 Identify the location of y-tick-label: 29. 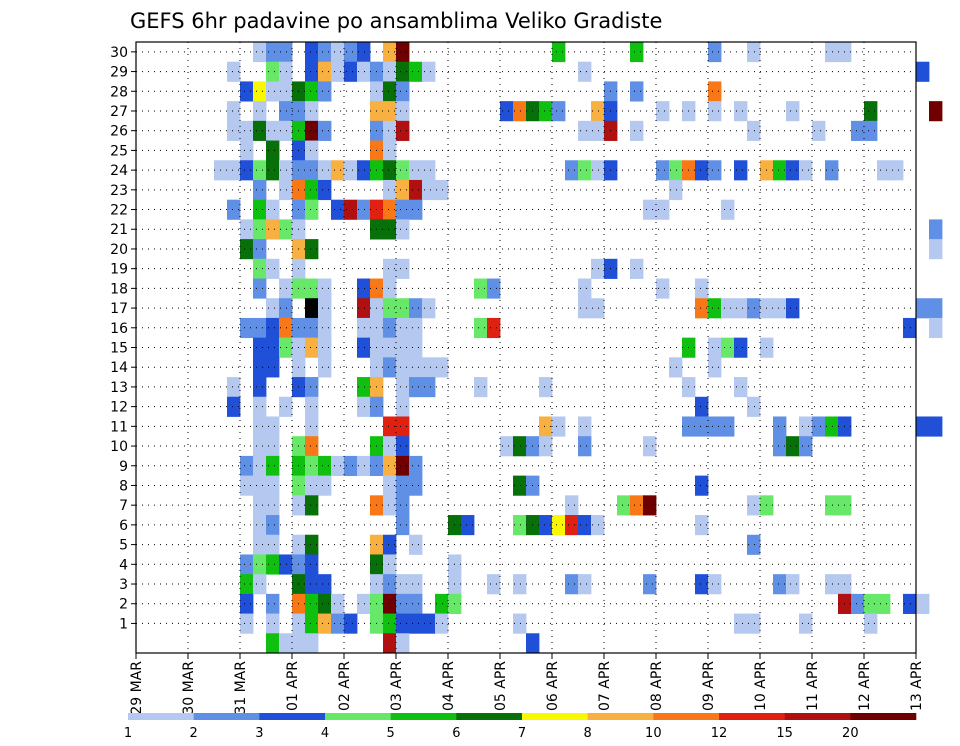
(119, 73).